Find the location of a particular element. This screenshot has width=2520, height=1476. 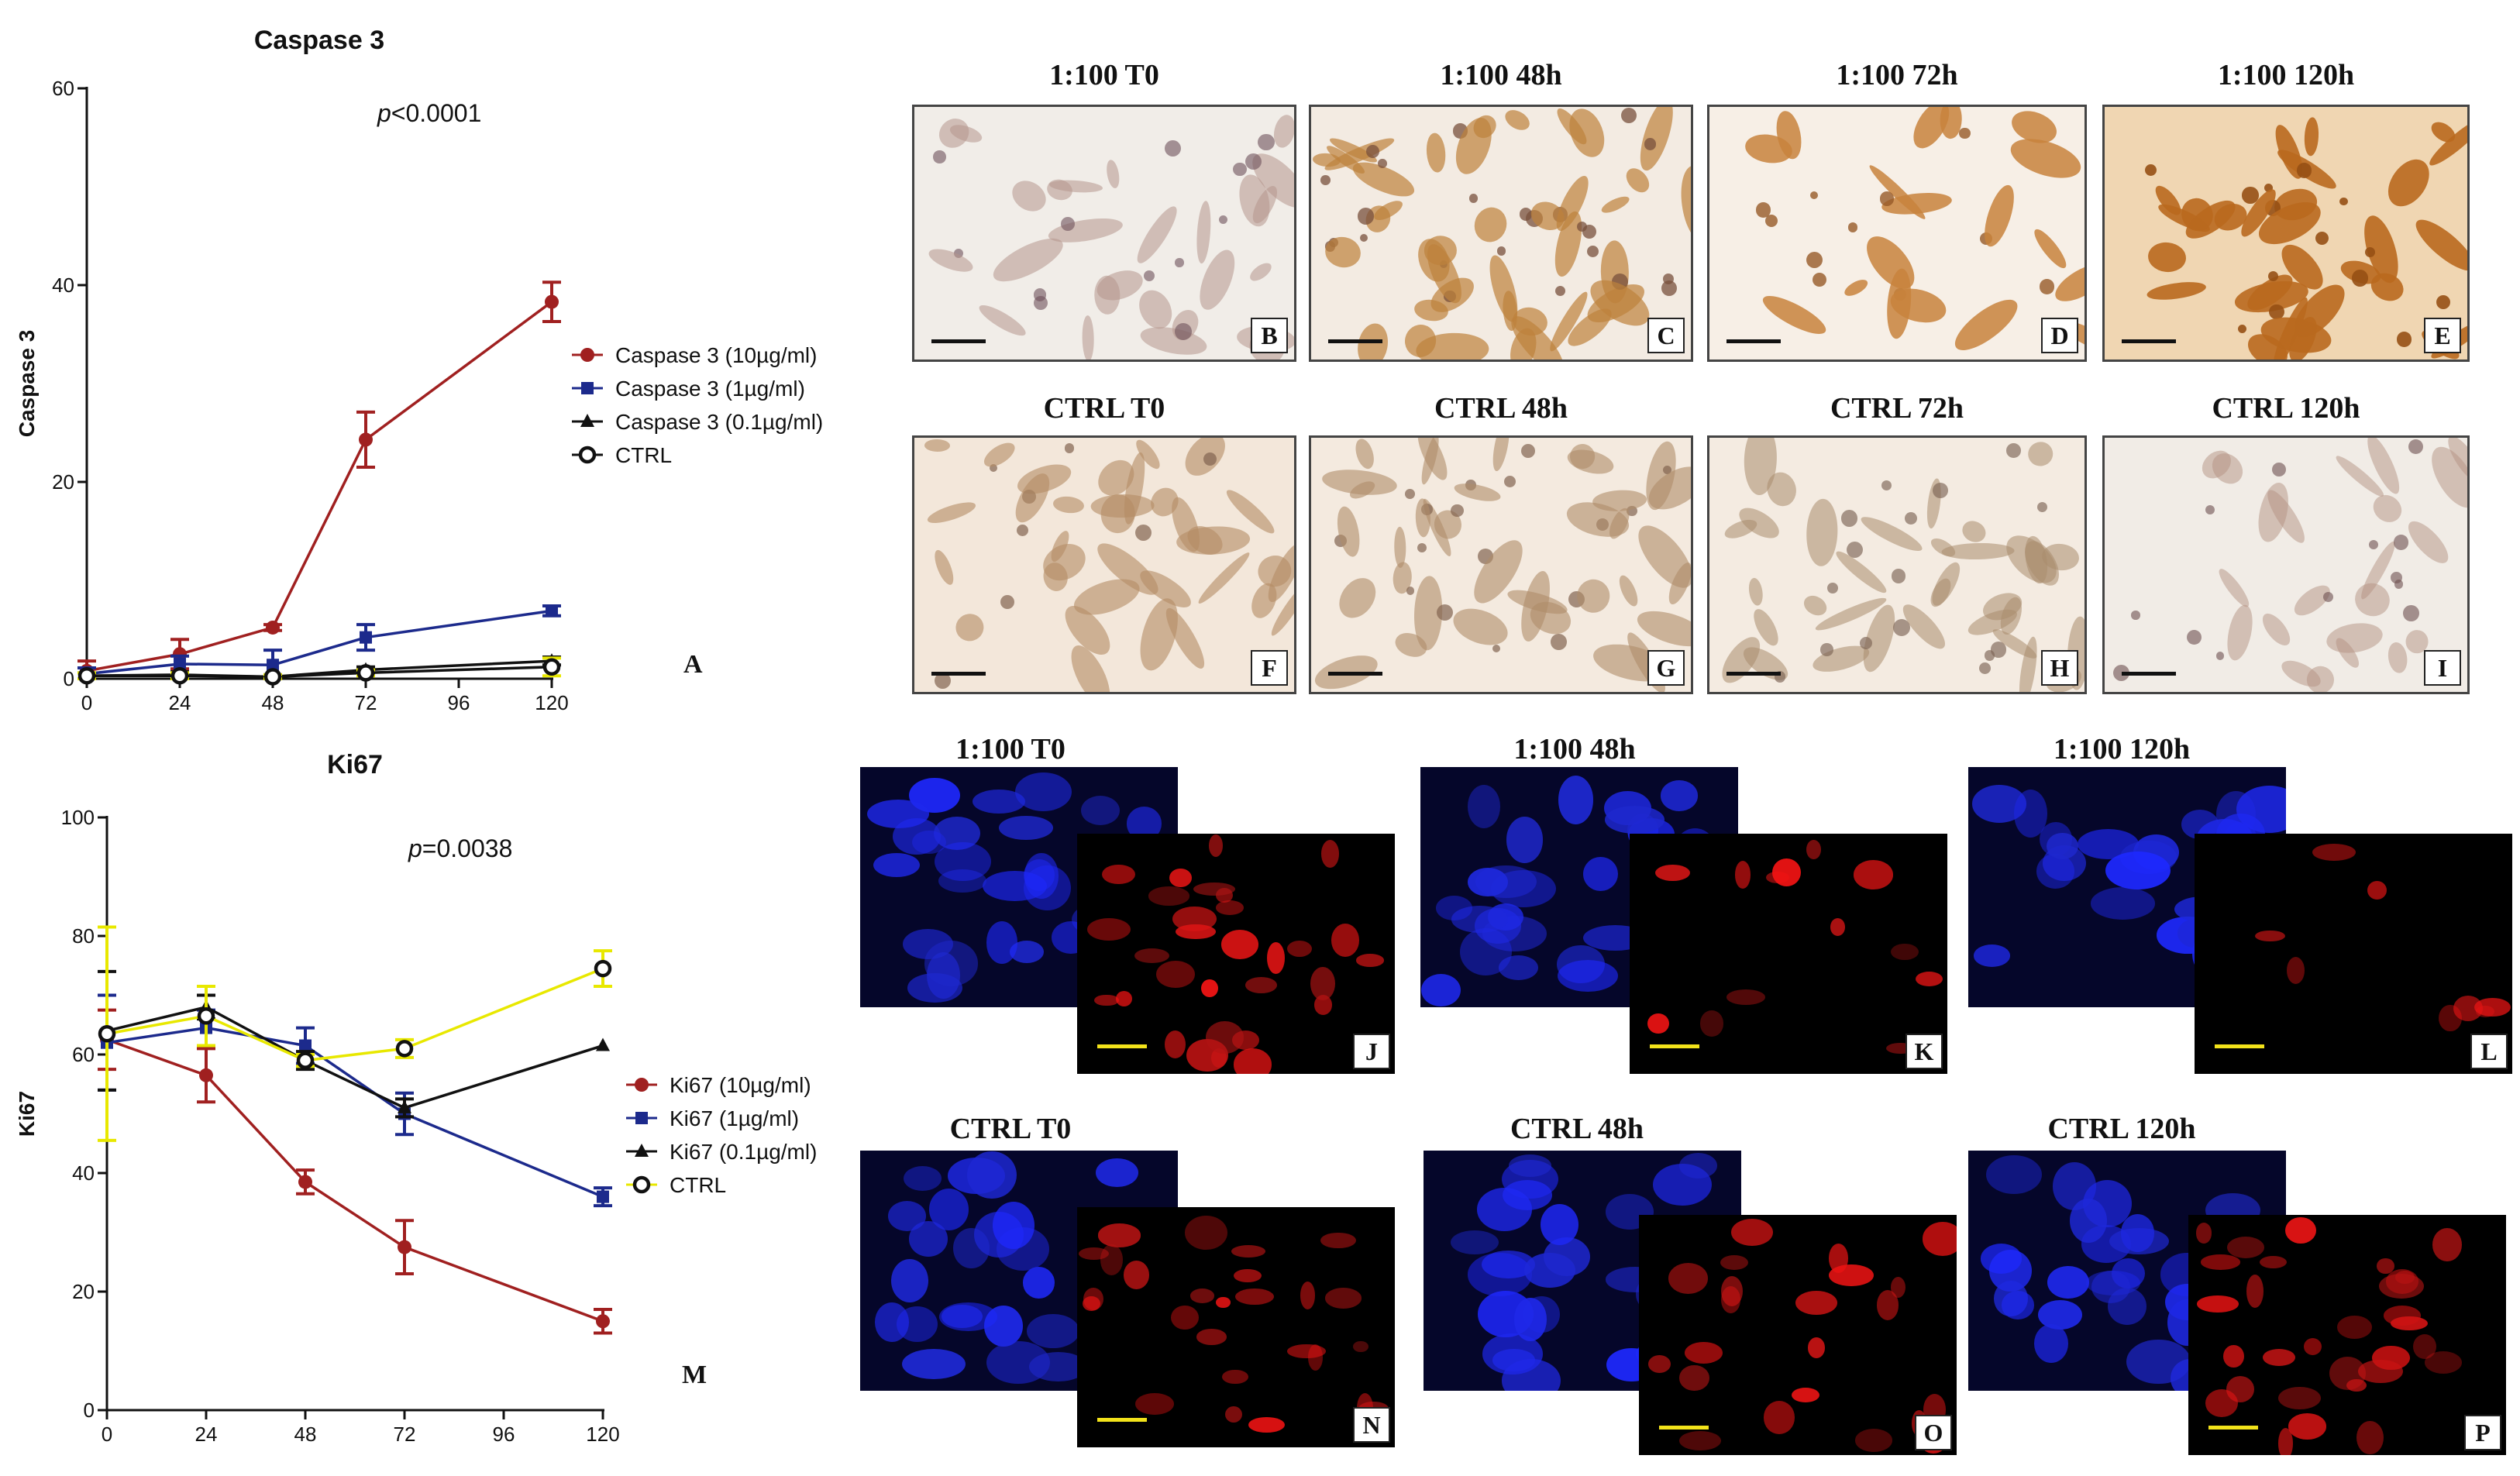

panel-letter: P is located at coordinates (2483, 1433).